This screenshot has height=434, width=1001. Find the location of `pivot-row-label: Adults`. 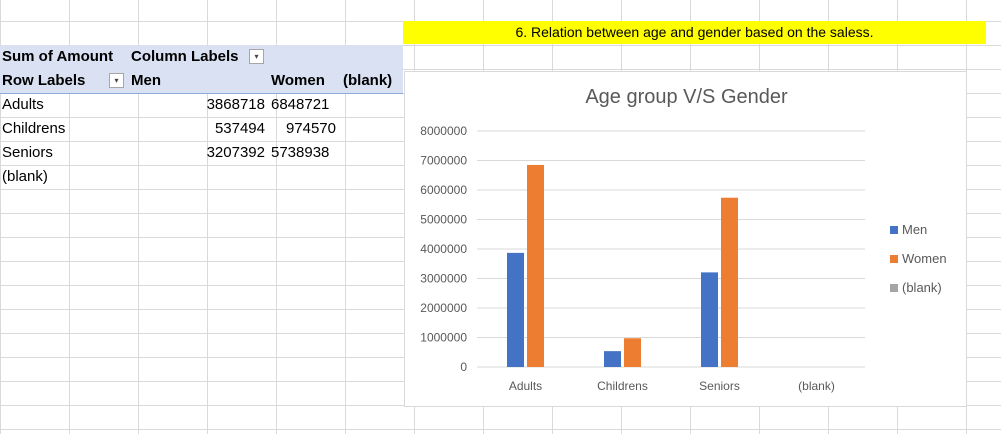

pivot-row-label: Adults is located at coordinates (23, 104).